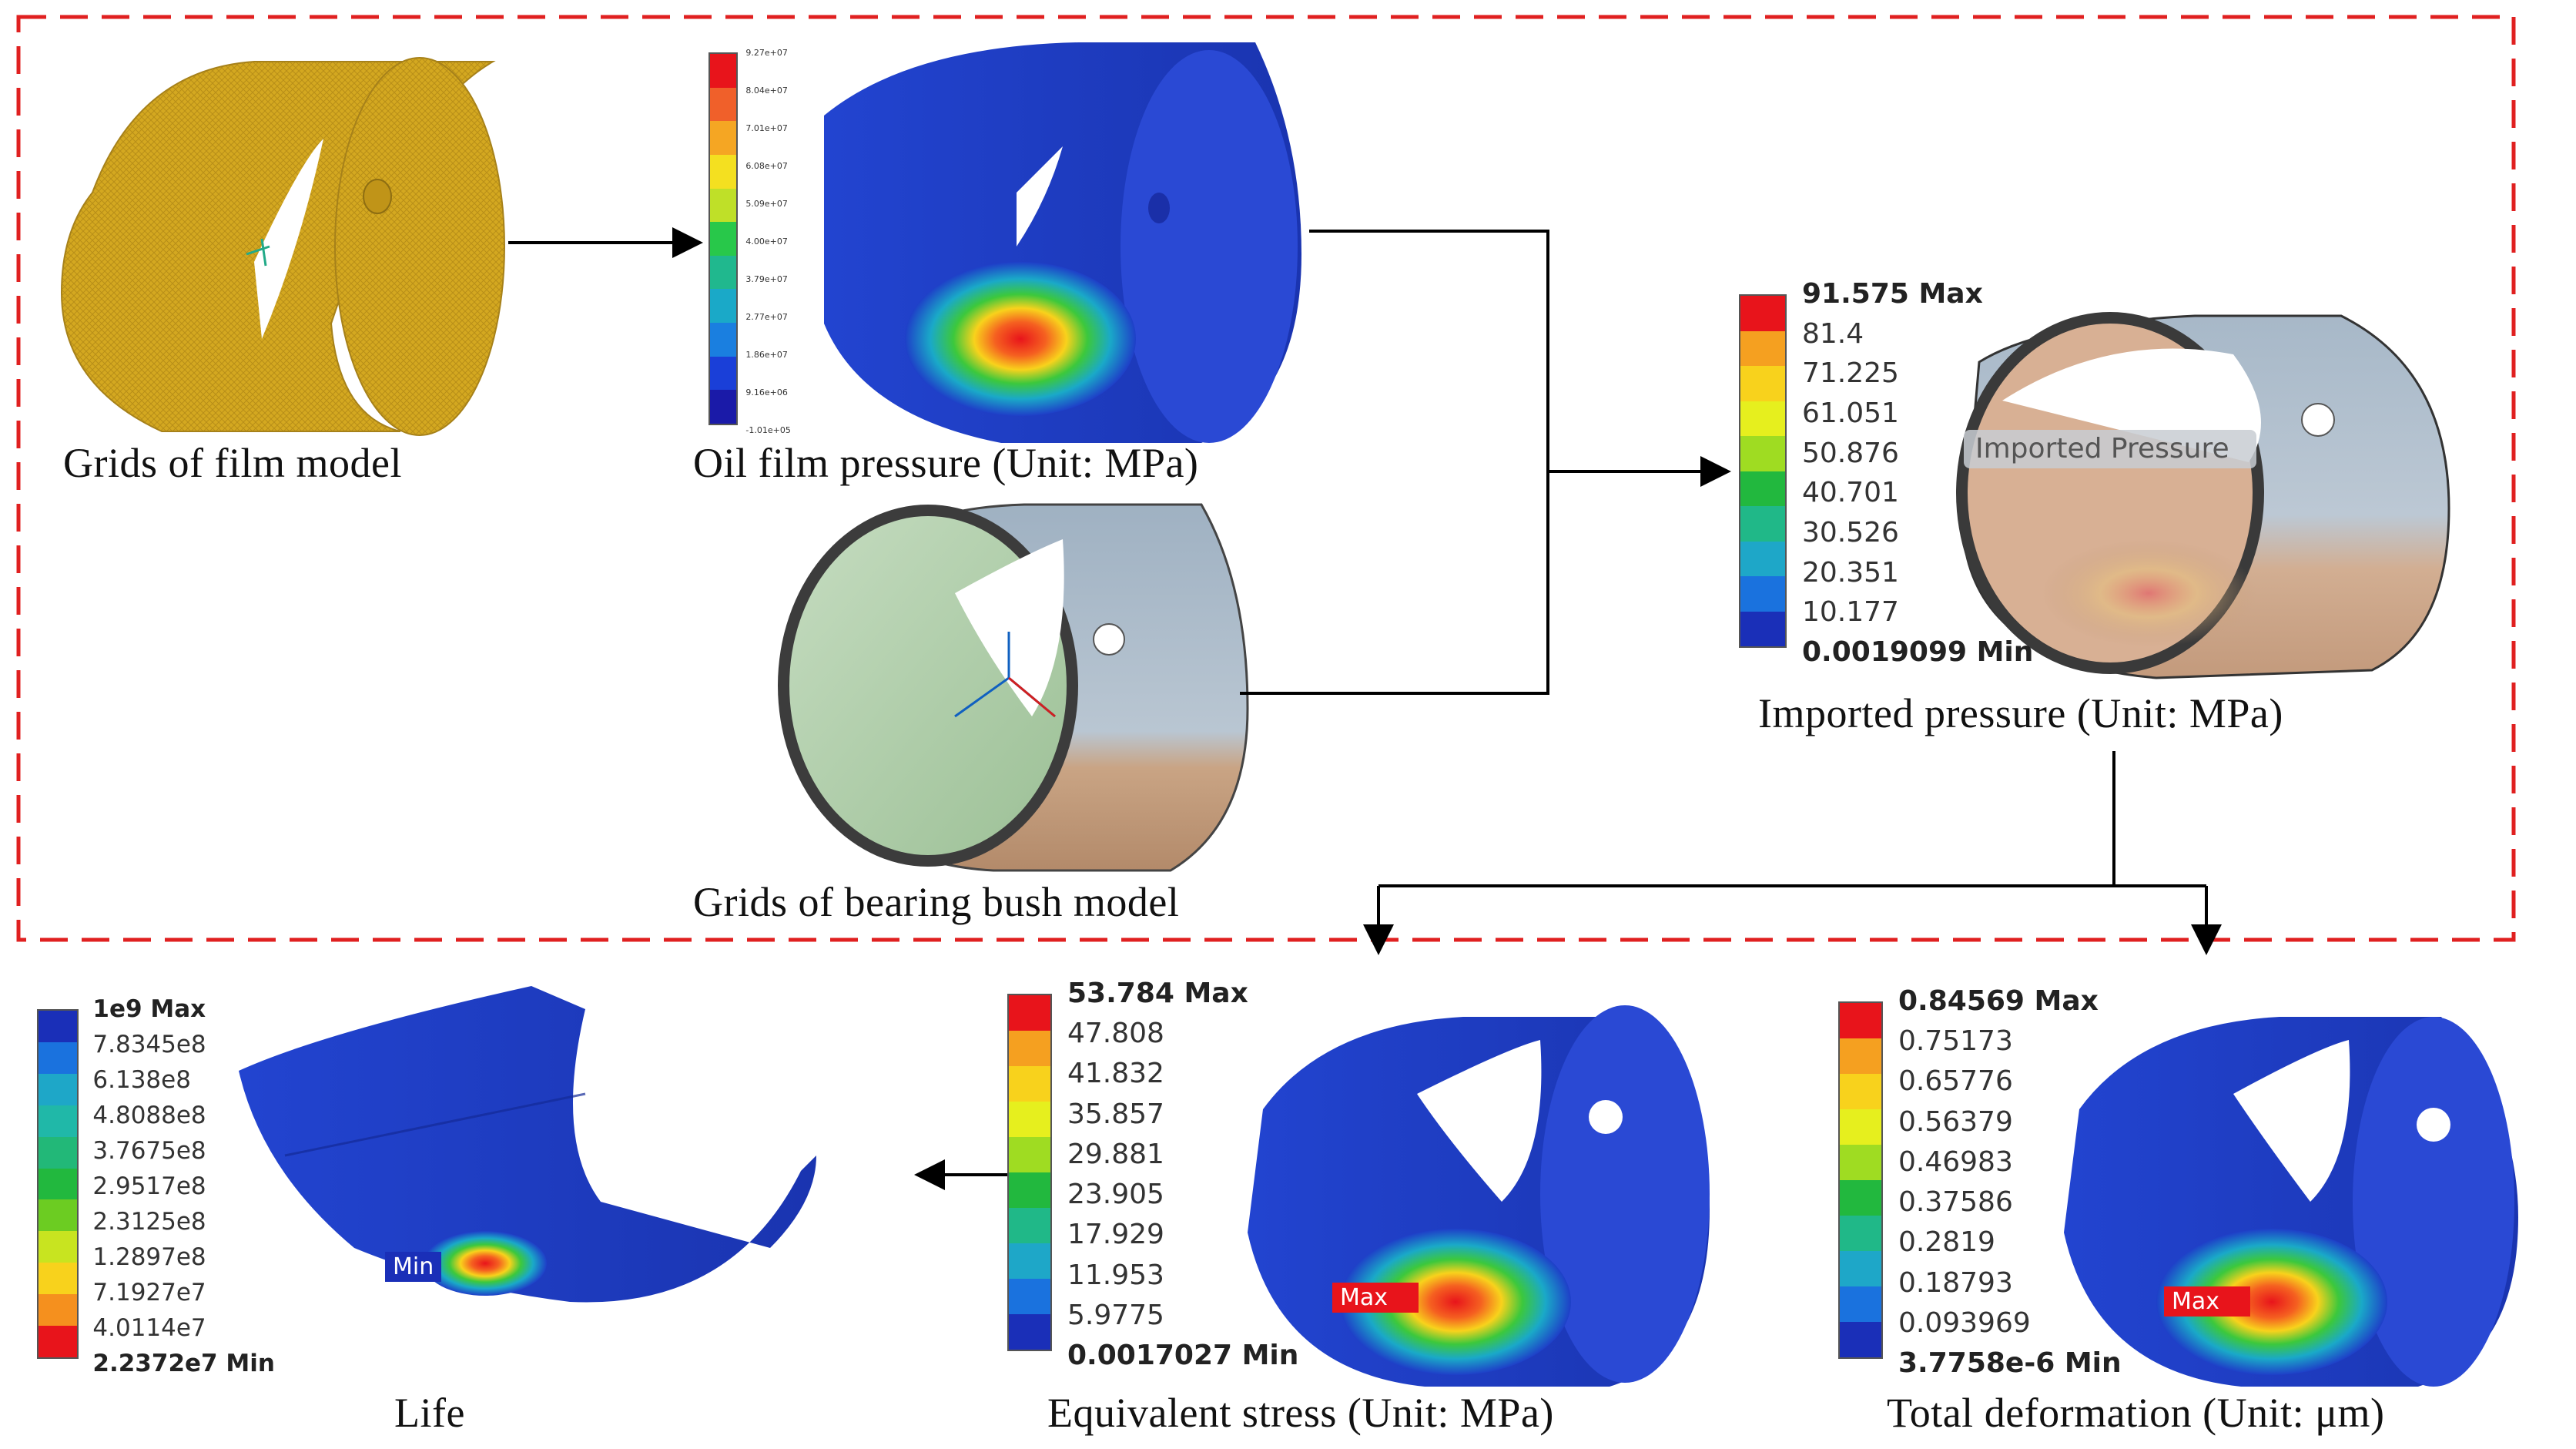 Image resolution: width=2576 pixels, height=1449 pixels. Describe the element at coordinates (766, 52) in the screenshot. I see `oil_pressure-legend-label: 9.27e+07` at that location.